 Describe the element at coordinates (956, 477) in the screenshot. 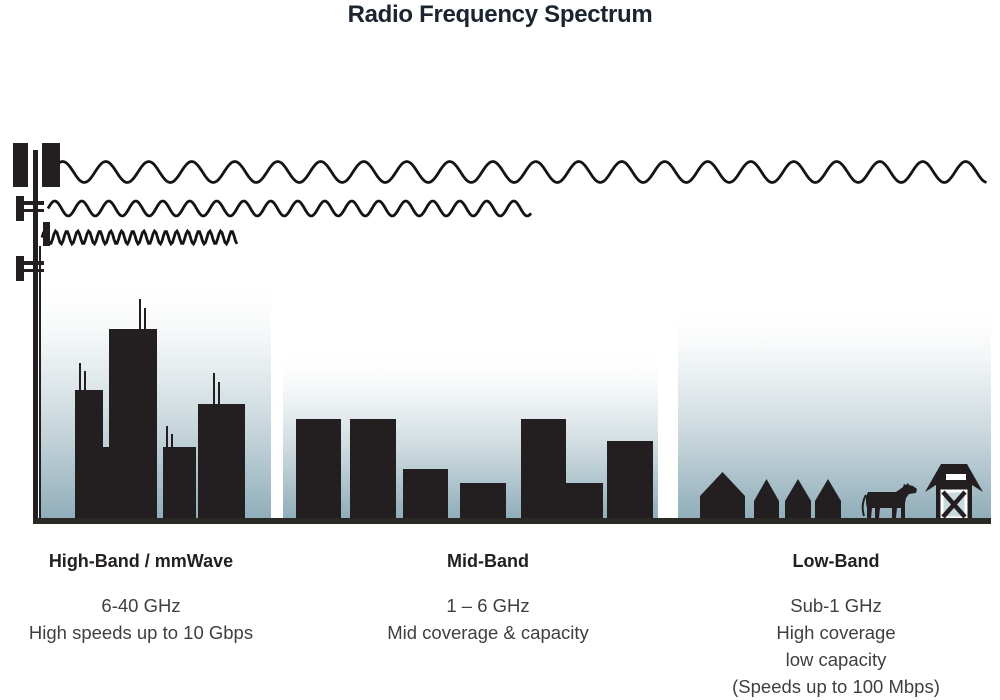

I see `hayloft-vent` at that location.